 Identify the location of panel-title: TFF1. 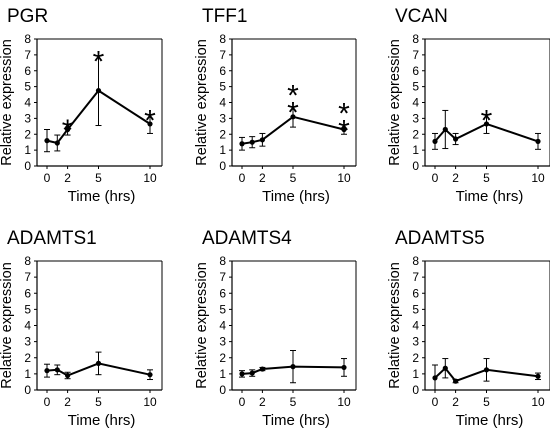
(224, 16).